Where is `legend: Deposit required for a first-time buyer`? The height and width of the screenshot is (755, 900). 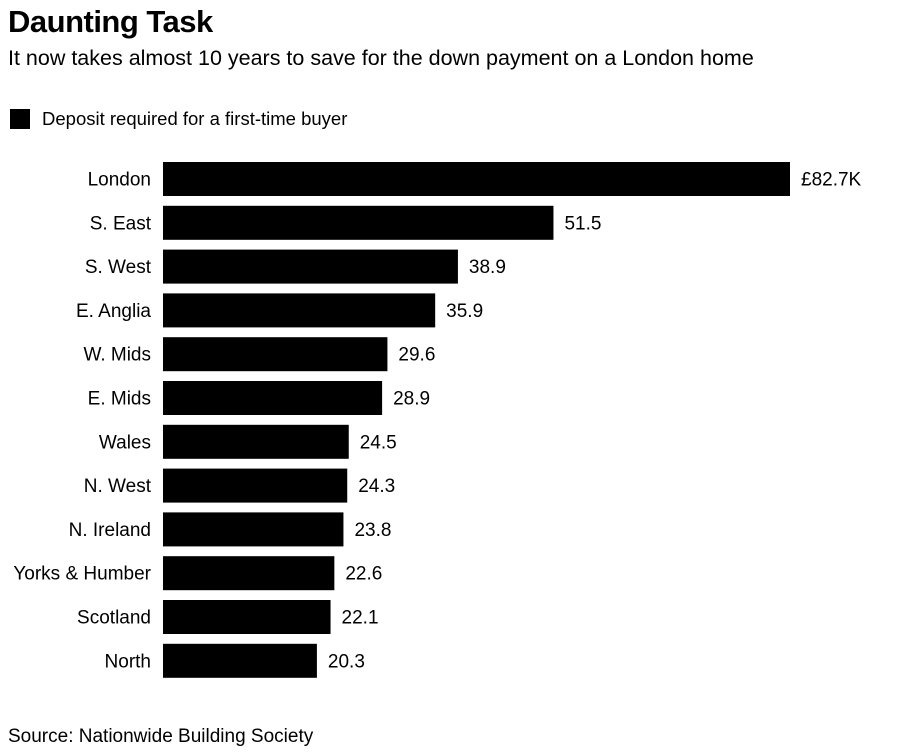
legend: Deposit required for a first-time buyer is located at coordinates (178, 119).